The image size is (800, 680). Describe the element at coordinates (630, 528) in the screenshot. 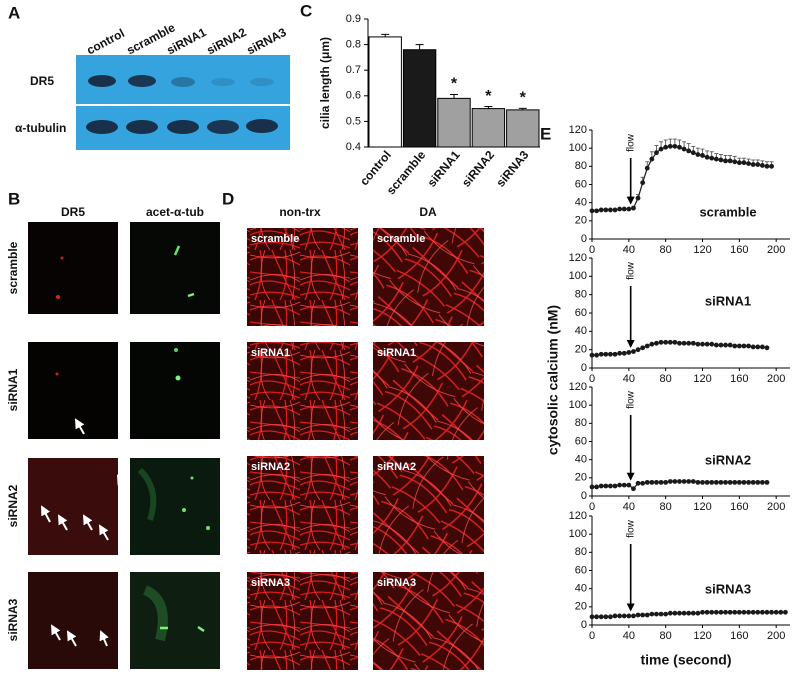

I see `annotation: flow` at that location.